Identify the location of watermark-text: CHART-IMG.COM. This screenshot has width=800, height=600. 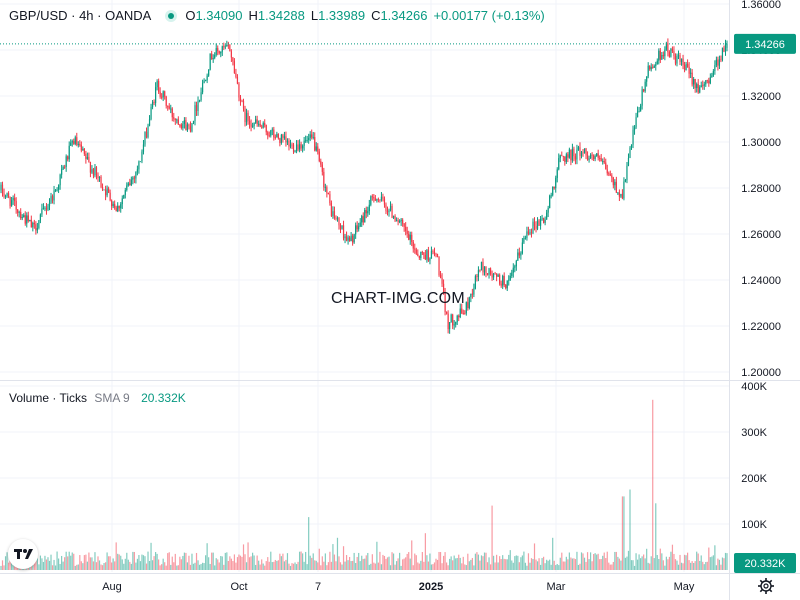
(398, 298).